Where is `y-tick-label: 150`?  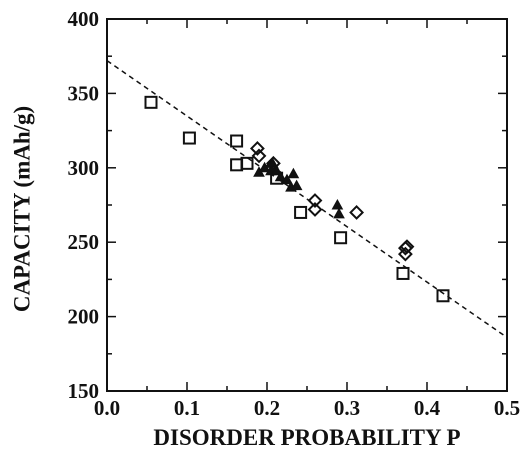
y-tick-label: 150 is located at coordinates (84, 391).